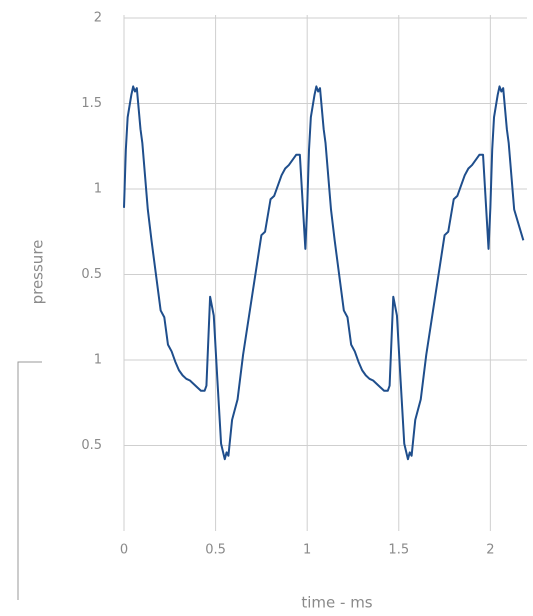 The width and height of the screenshot is (533, 616). Describe the element at coordinates (490, 550) in the screenshot. I see `x-tick-label: 2` at that location.